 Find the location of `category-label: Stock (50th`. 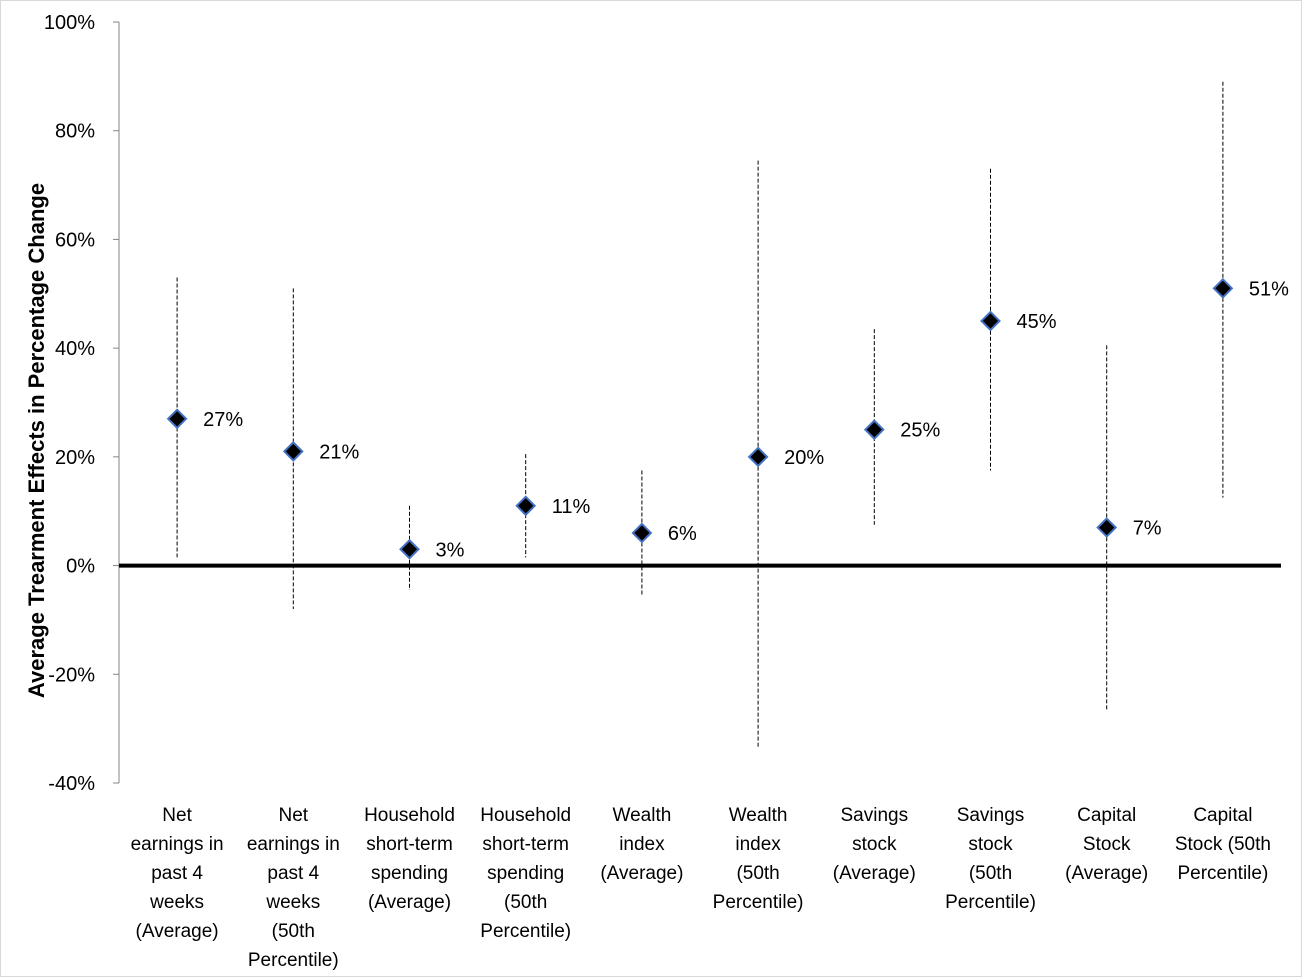

category-label: Stock (50th is located at coordinates (1223, 844).